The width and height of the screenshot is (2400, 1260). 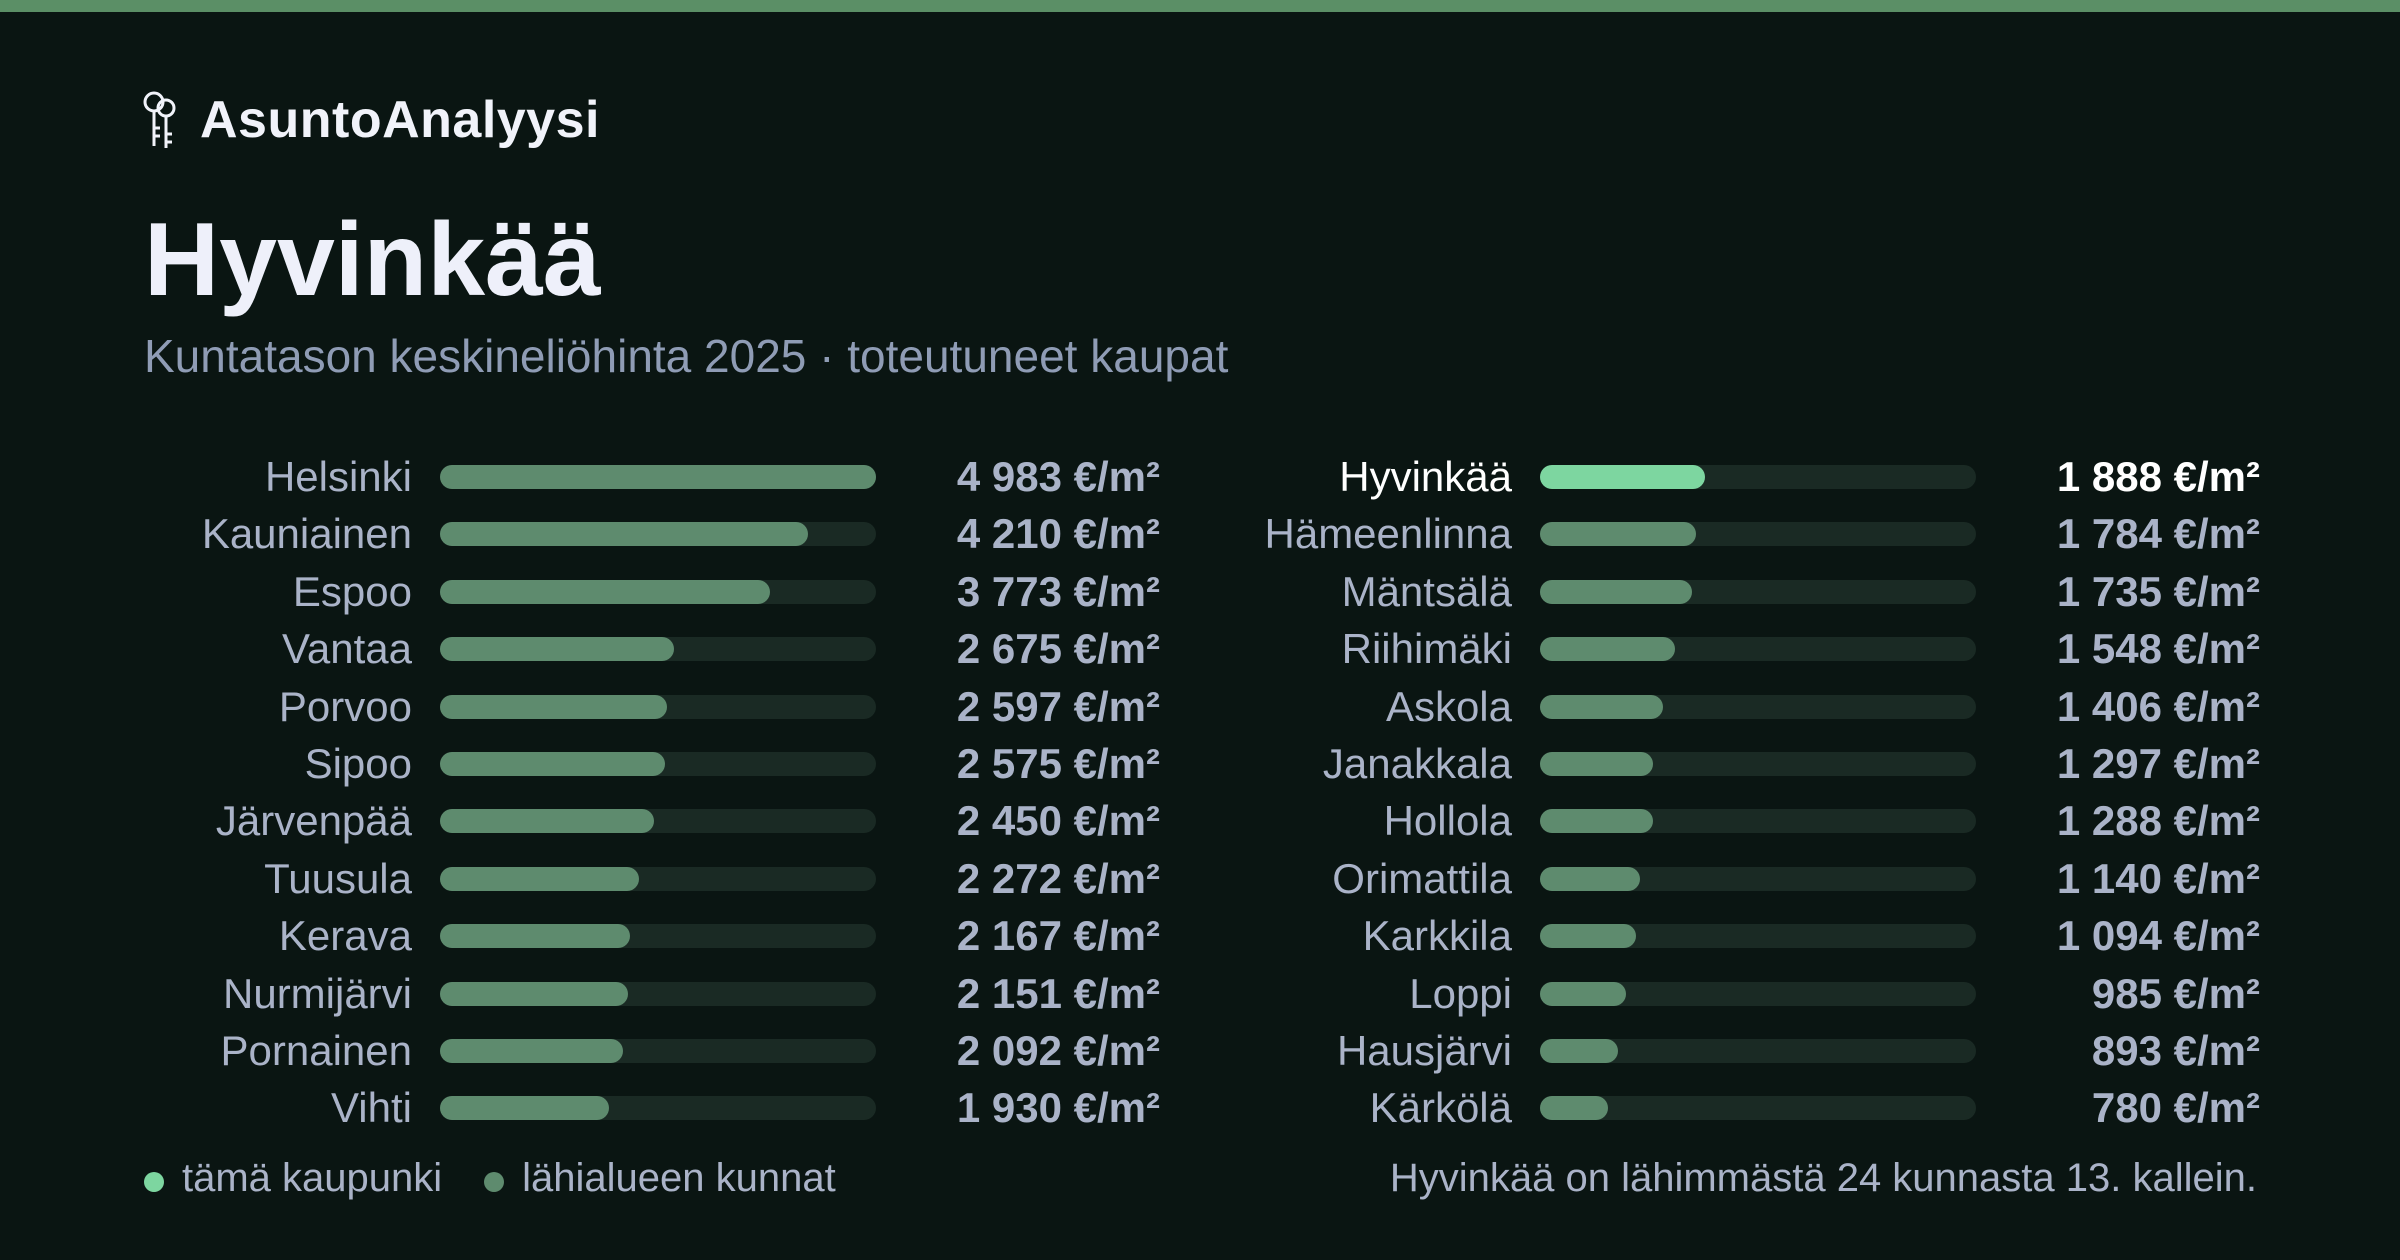 What do you see at coordinates (1437, 936) in the screenshot?
I see `bar-label: Karkkila` at bounding box center [1437, 936].